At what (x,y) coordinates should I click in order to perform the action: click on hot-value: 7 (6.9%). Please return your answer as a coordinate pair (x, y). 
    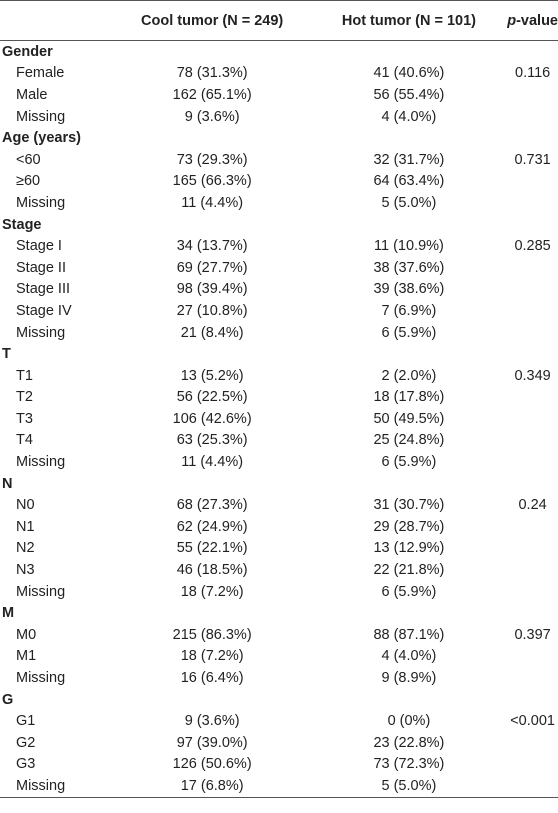
    Looking at the image, I should click on (409, 310).